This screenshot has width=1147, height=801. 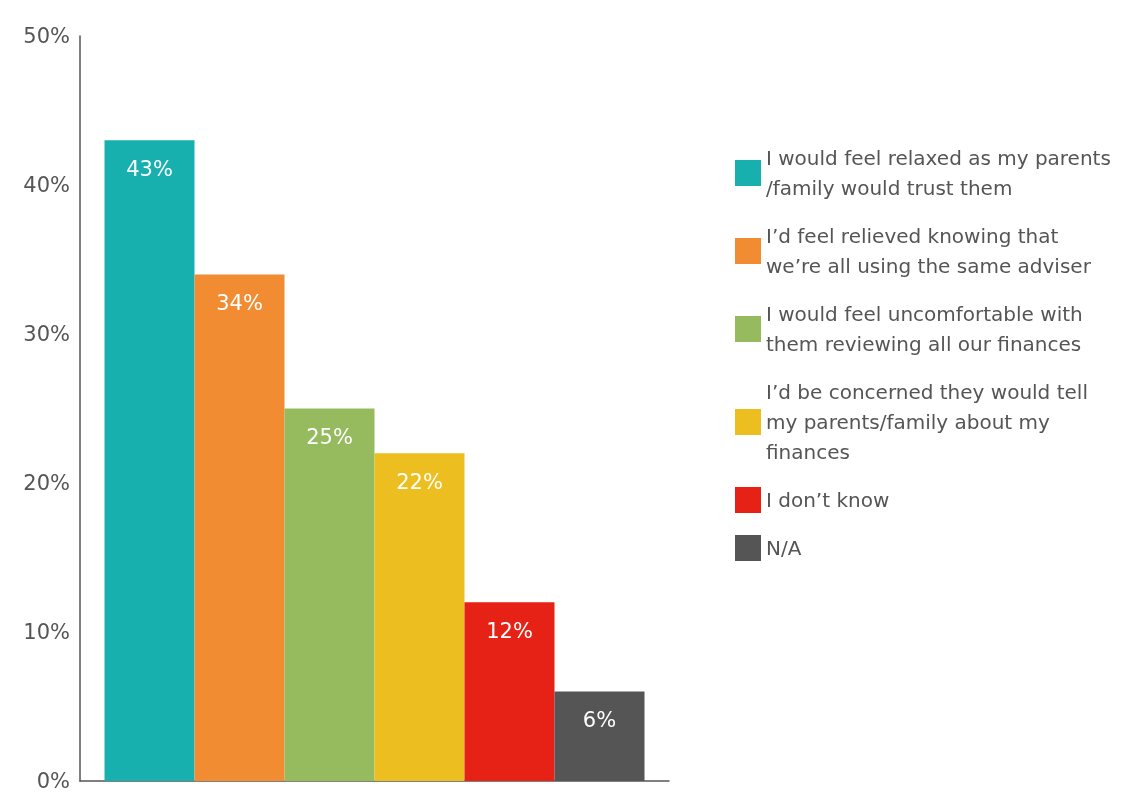 What do you see at coordinates (46, 334) in the screenshot?
I see `y-tick-label: 30%` at bounding box center [46, 334].